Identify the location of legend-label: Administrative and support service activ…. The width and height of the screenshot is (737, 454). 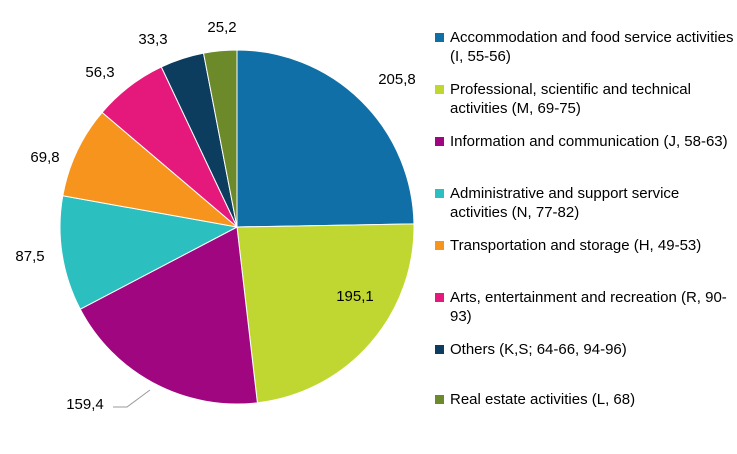
(565, 203).